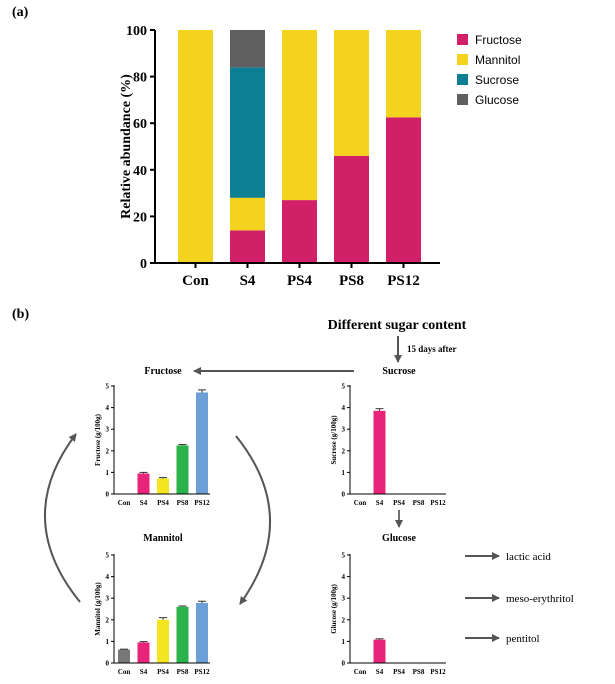 The width and height of the screenshot is (615, 684). Describe the element at coordinates (432, 349) in the screenshot. I see `step-label: 15 days after` at that location.